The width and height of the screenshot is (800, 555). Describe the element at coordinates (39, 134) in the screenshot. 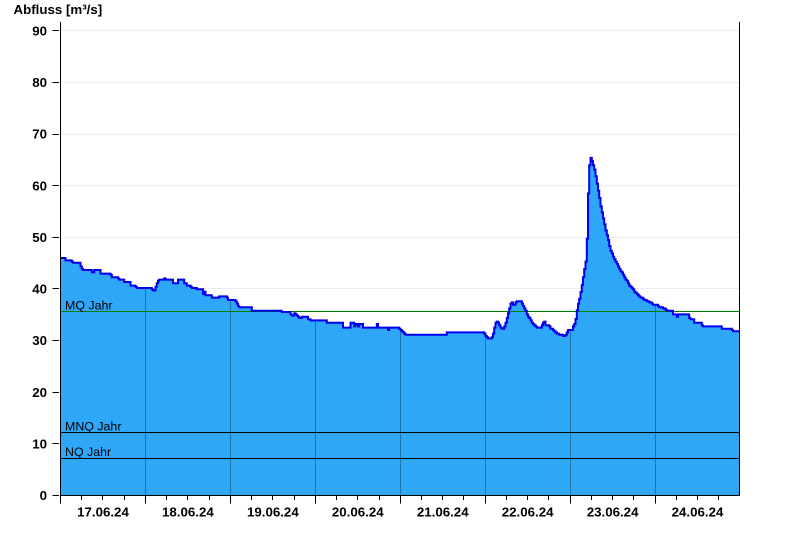

I see `svg-text: 70` at that location.